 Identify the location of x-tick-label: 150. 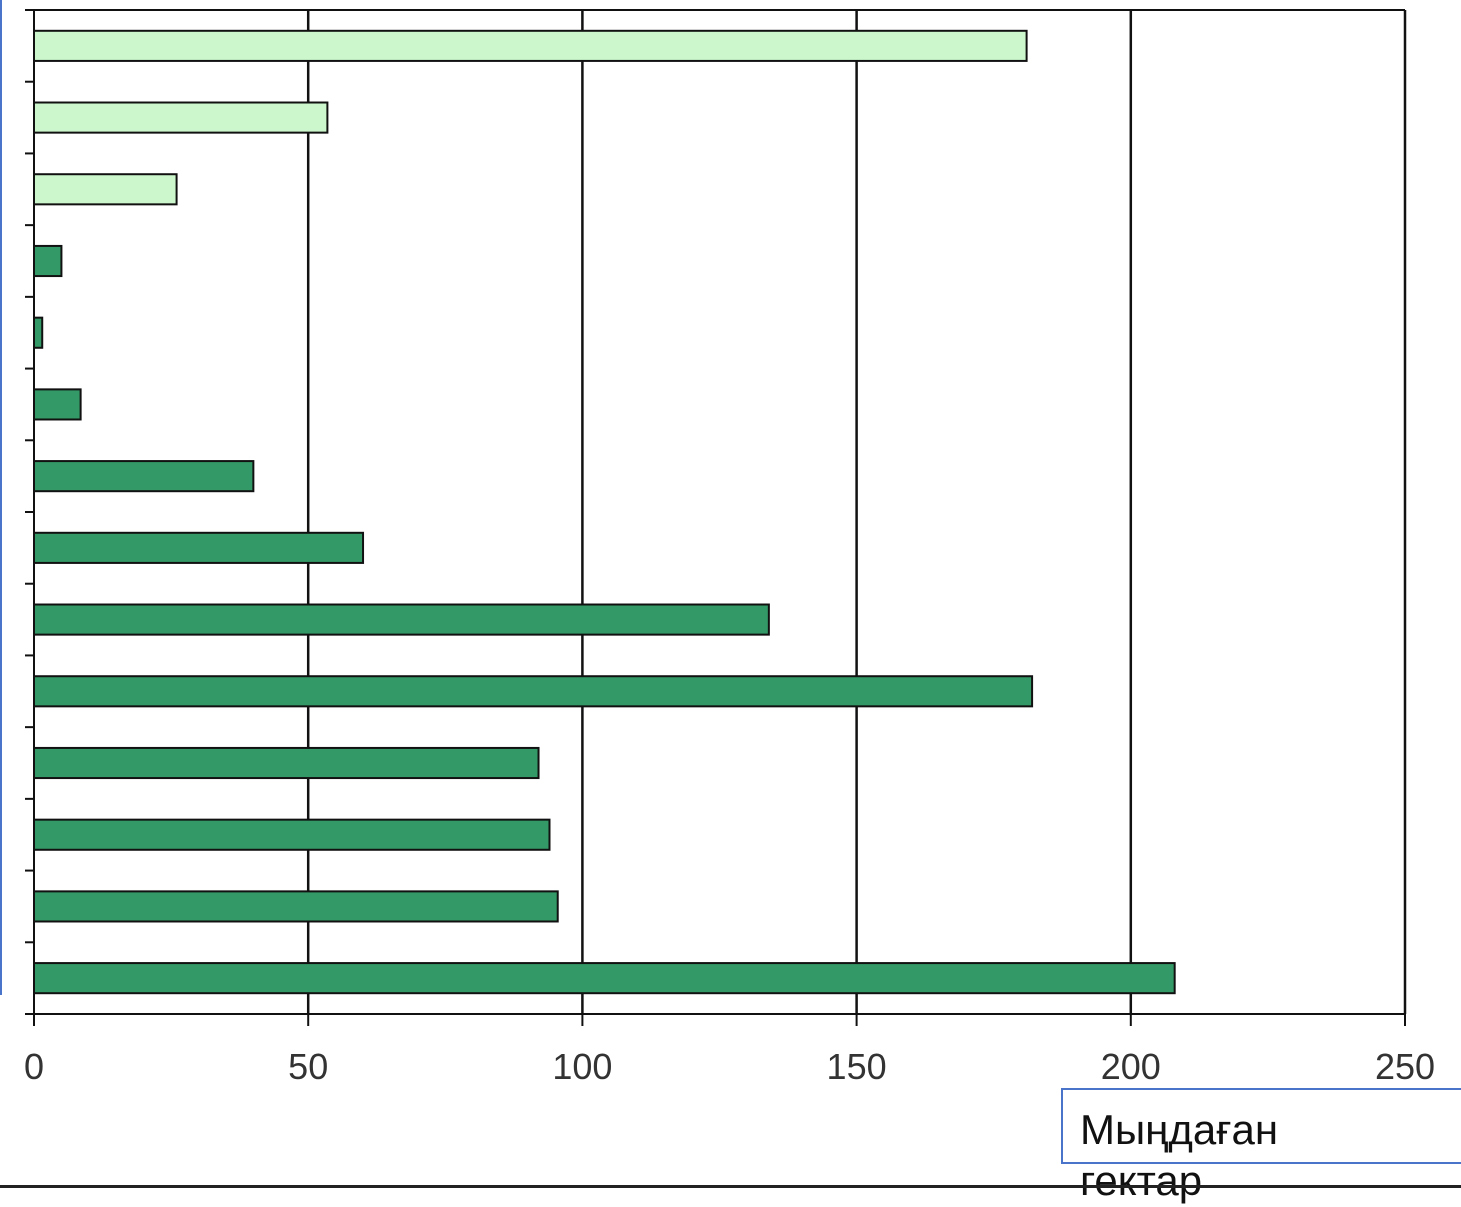
(857, 1066).